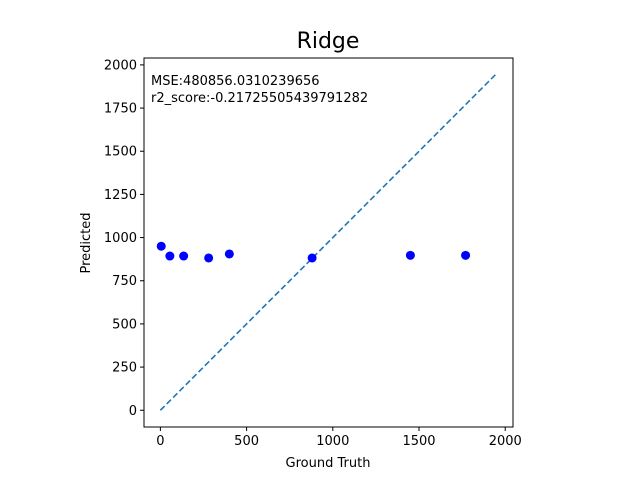 This screenshot has width=640, height=480. What do you see at coordinates (120, 195) in the screenshot?
I see `y-tick-label: 1250` at bounding box center [120, 195].